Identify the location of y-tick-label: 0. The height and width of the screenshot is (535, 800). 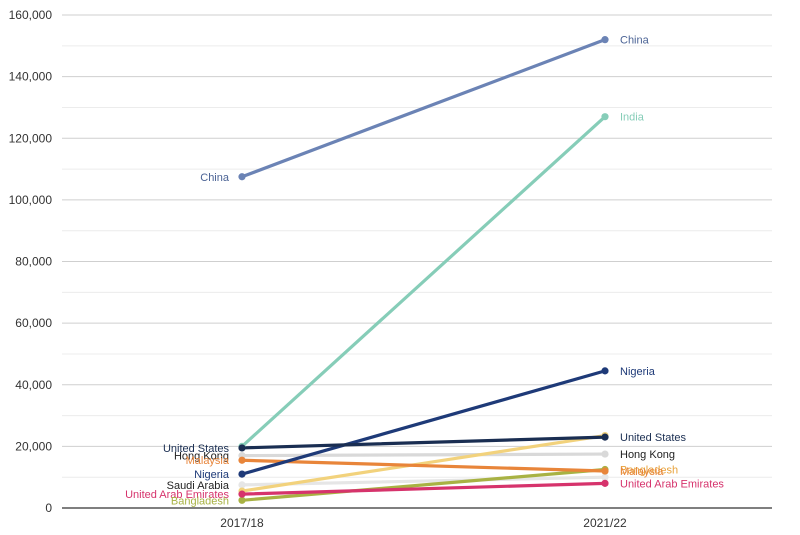
(48, 508).